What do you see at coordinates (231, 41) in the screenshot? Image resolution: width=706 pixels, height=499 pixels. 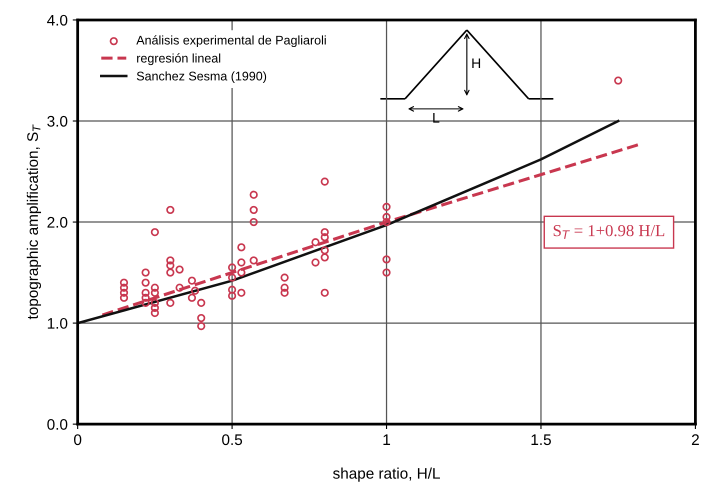 I see `legend-label: Análisis experimental de Pagliaroli` at bounding box center [231, 41].